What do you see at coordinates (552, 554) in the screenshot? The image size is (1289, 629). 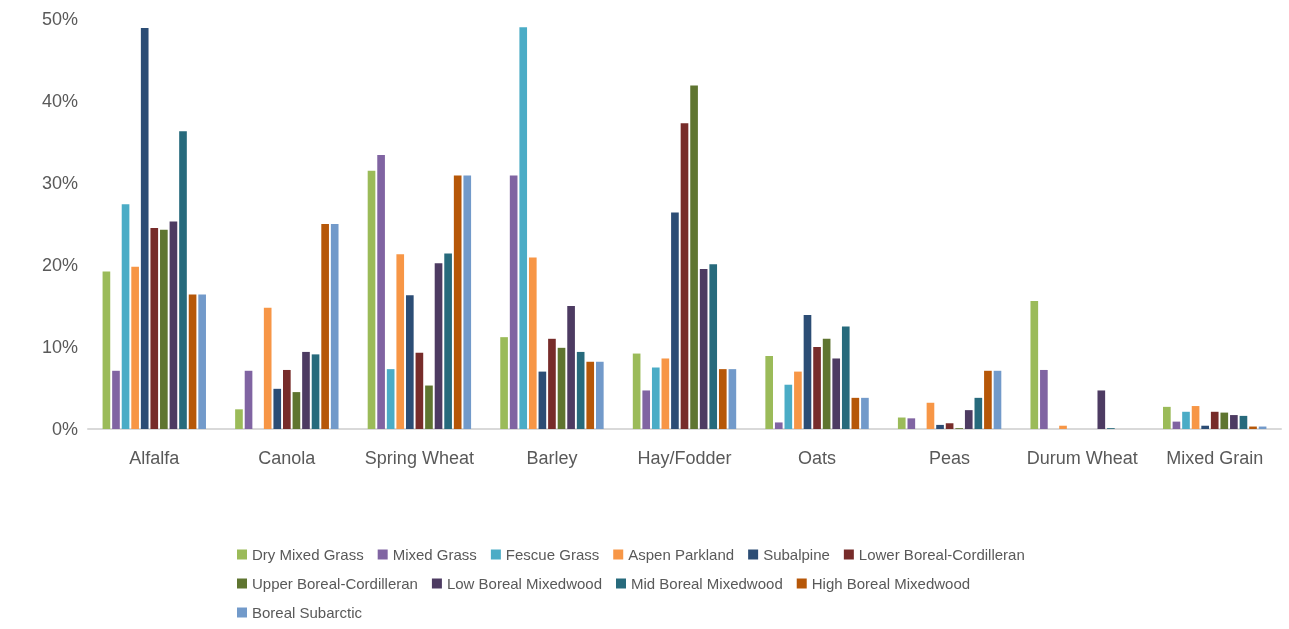 I see `legend-label: Fescue Grass` at bounding box center [552, 554].